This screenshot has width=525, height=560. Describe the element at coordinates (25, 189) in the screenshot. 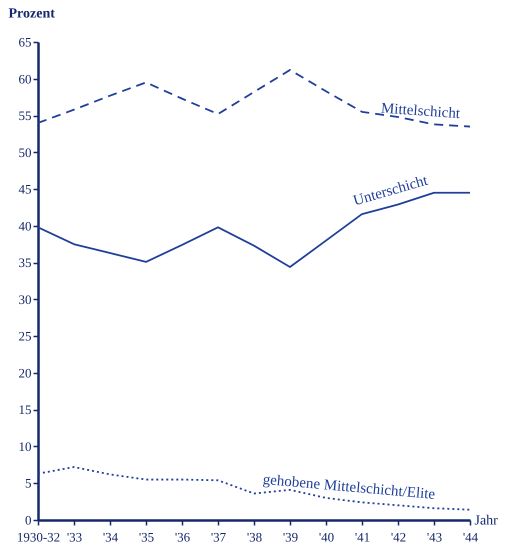

I see `y-tick-label: 45` at that location.